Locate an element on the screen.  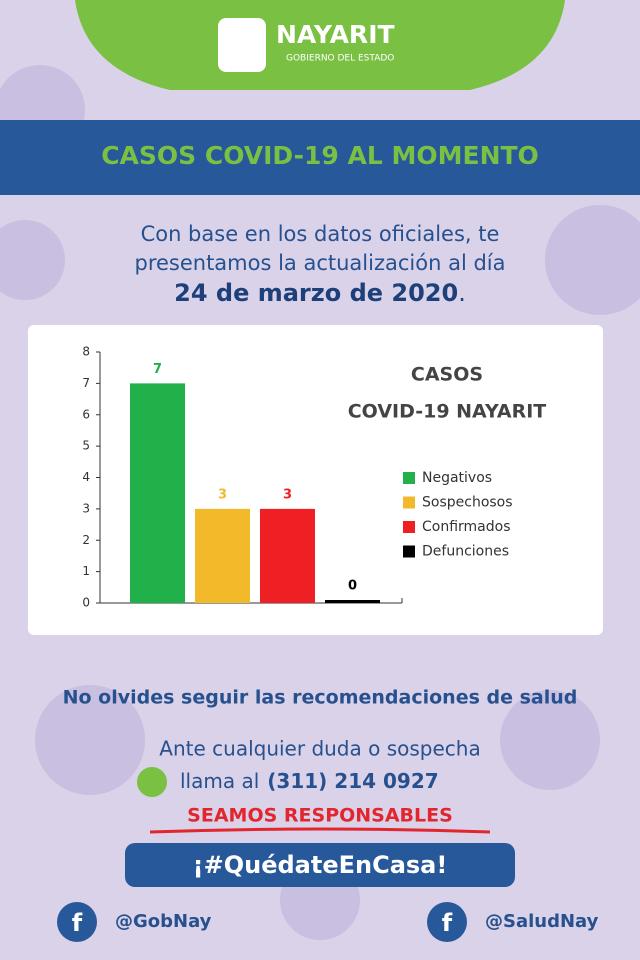
logo is located at coordinates (242, 45).